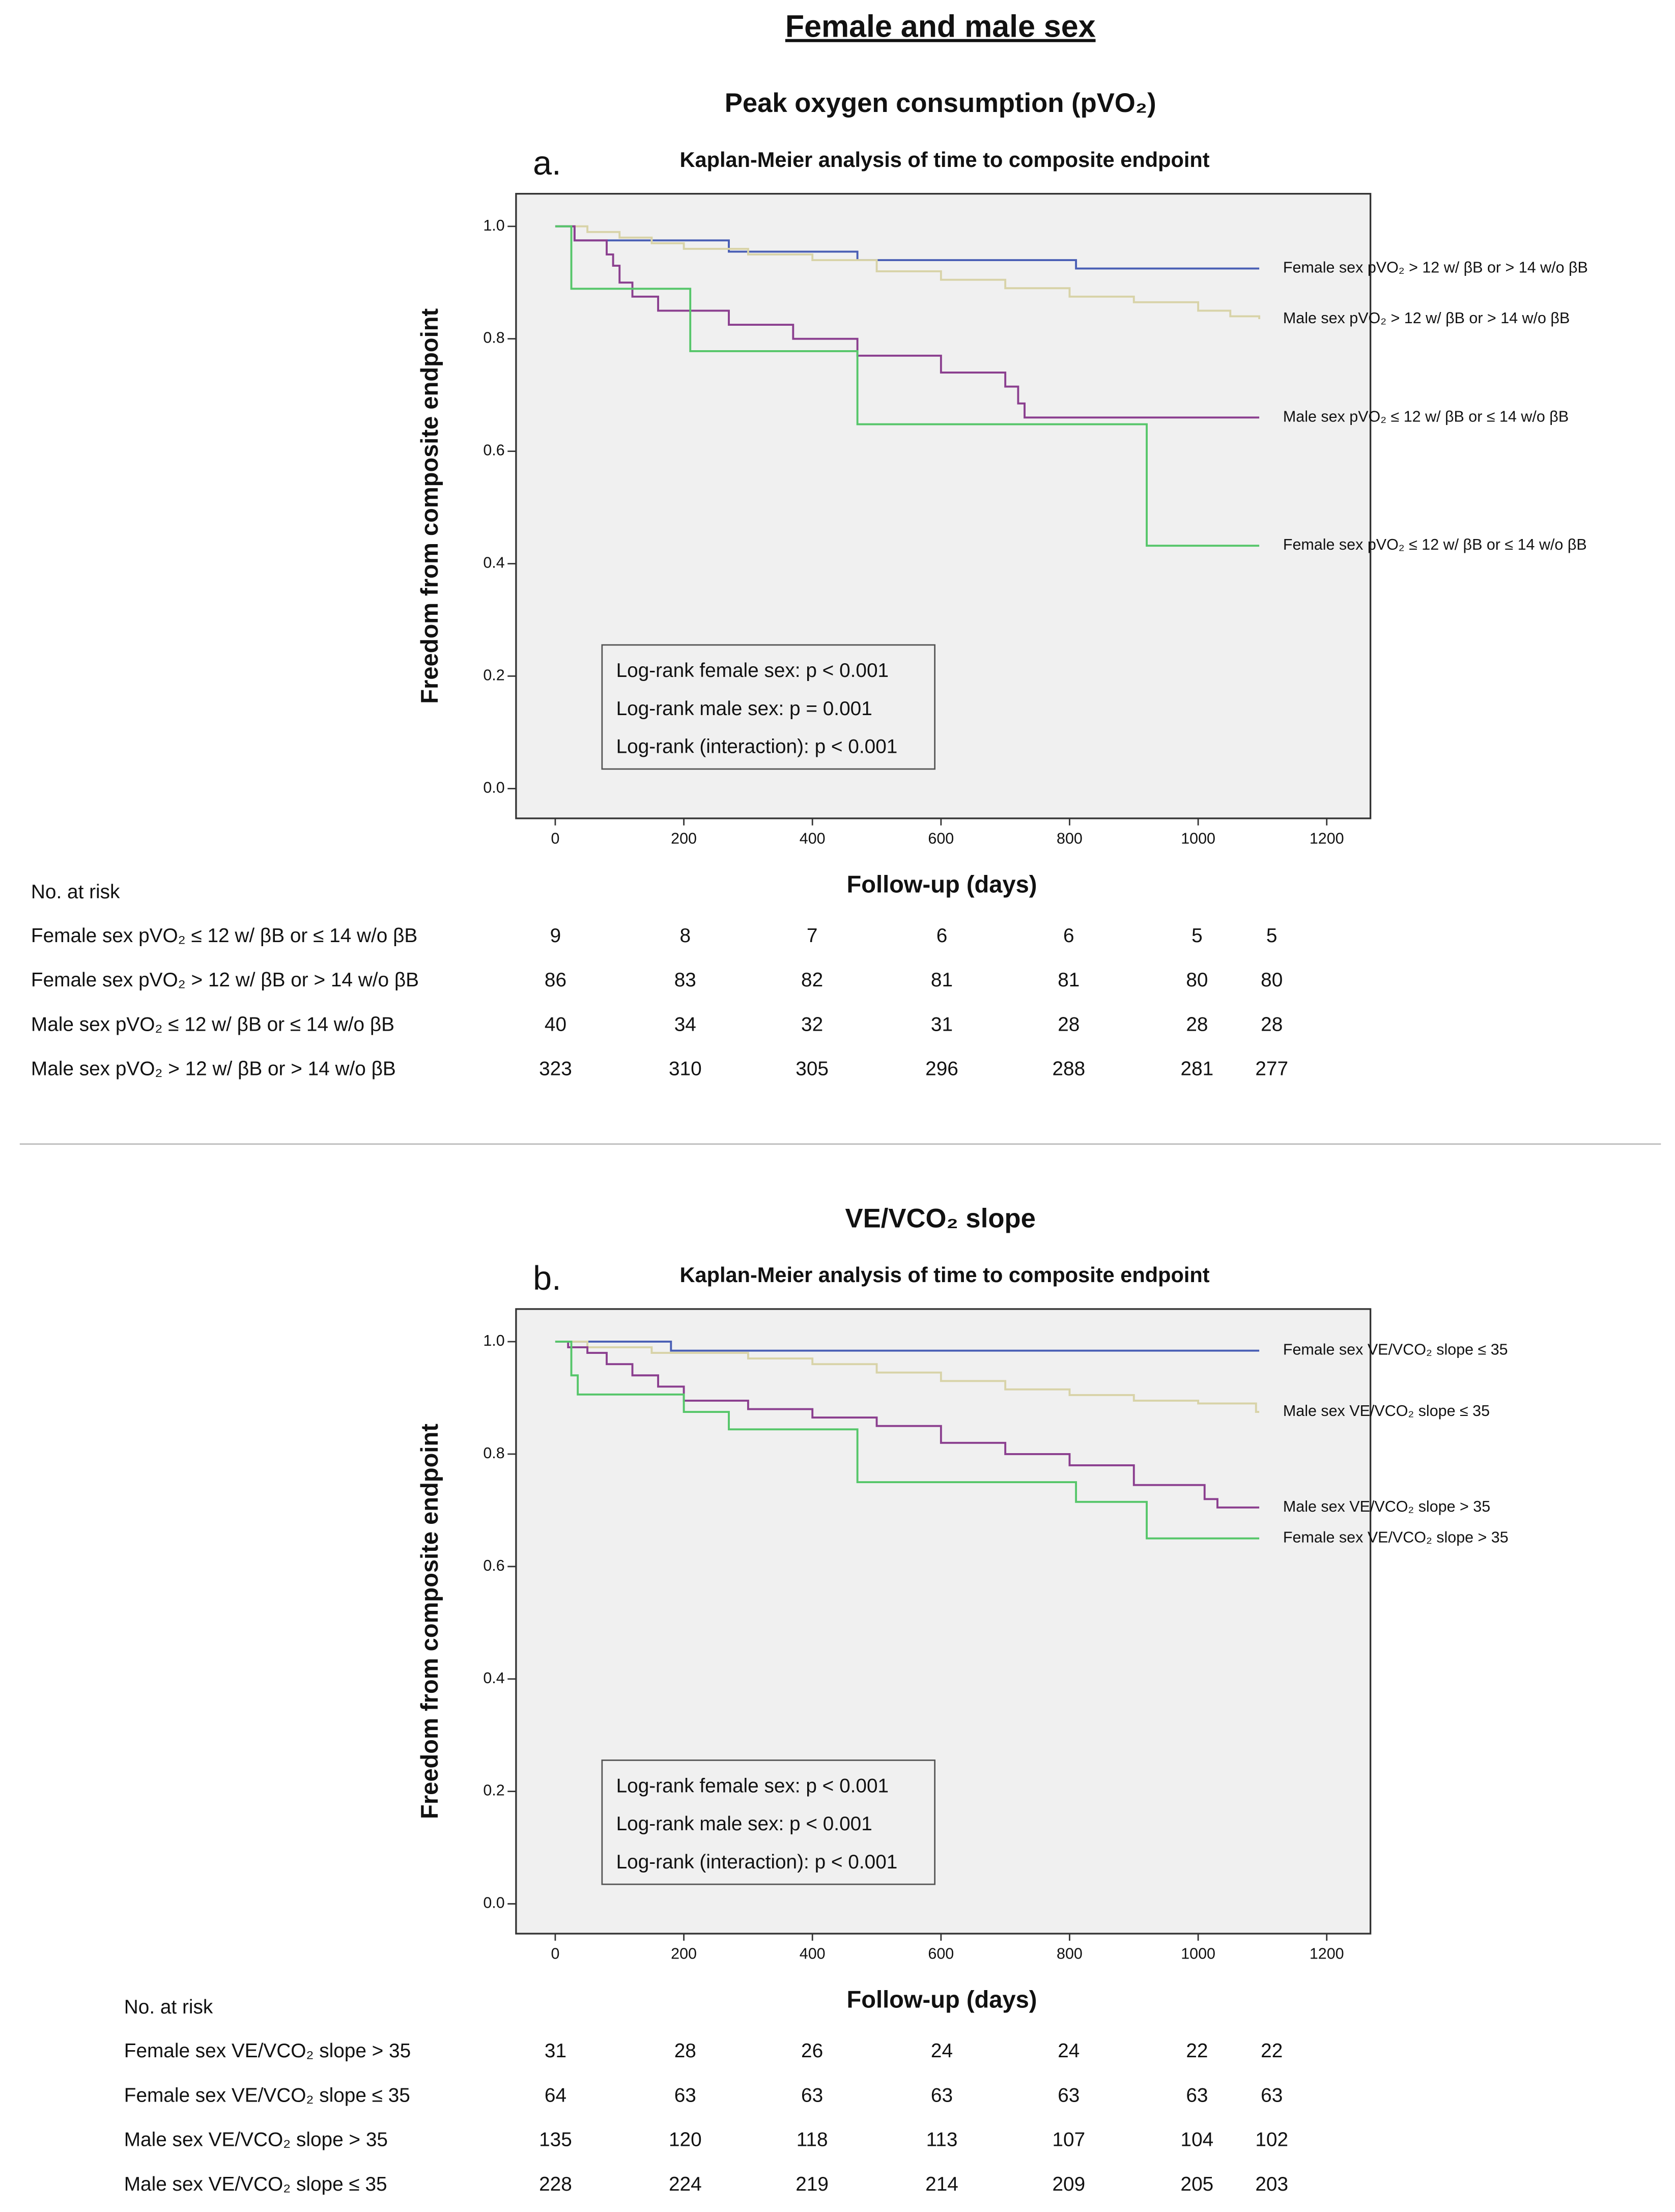 Image resolution: width=1675 pixels, height=2212 pixels. I want to click on y-tick-label: 1.0, so click(493, 1340).